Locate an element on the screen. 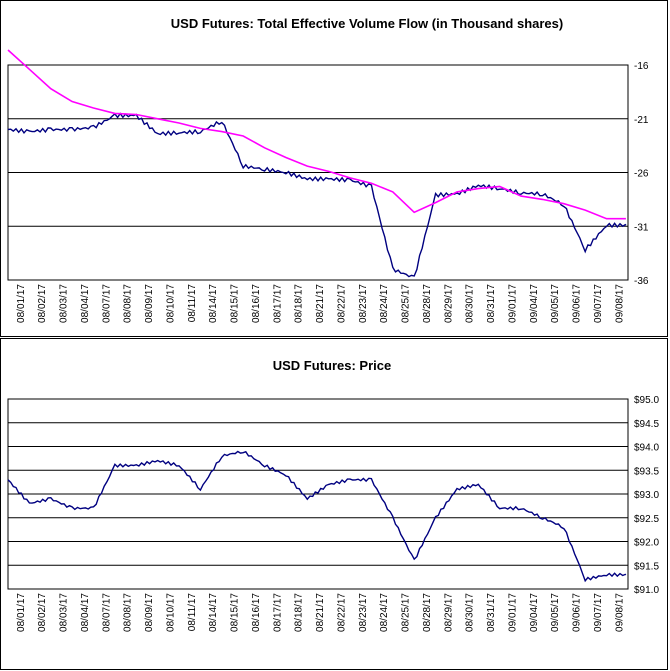  y-tick-label: -16 is located at coordinates (641, 66).